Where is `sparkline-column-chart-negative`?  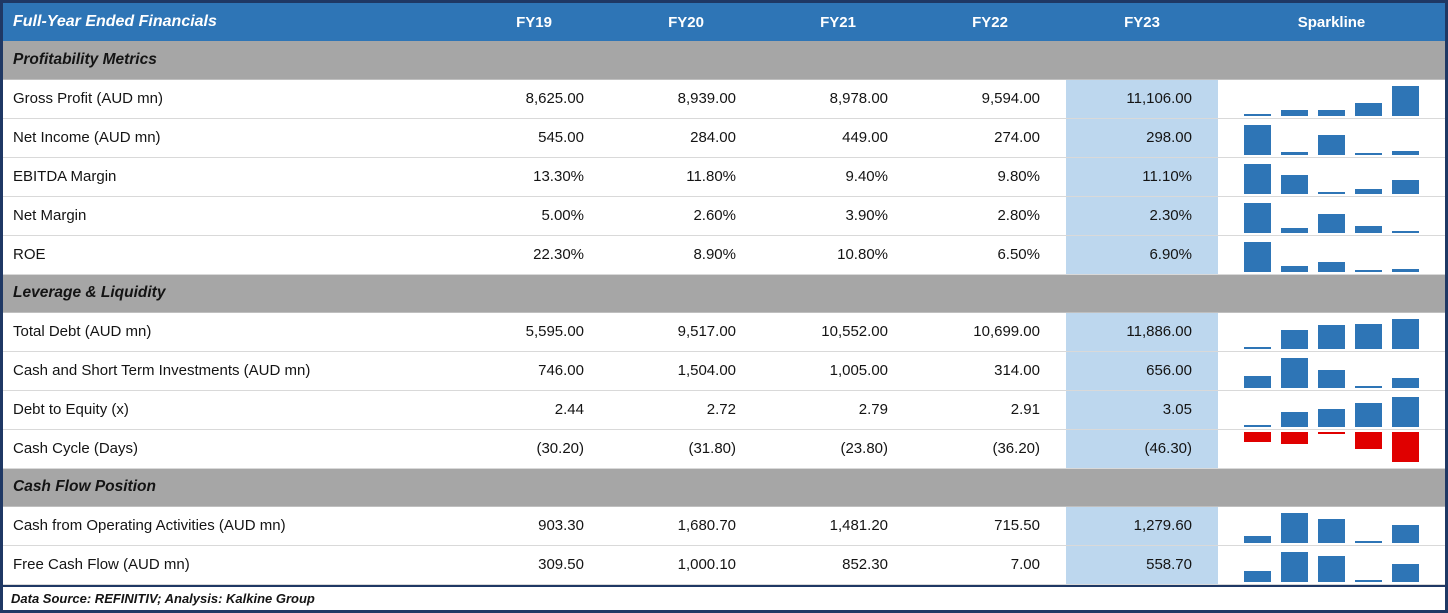
sparkline-column-chart-negative is located at coordinates (1331, 448).